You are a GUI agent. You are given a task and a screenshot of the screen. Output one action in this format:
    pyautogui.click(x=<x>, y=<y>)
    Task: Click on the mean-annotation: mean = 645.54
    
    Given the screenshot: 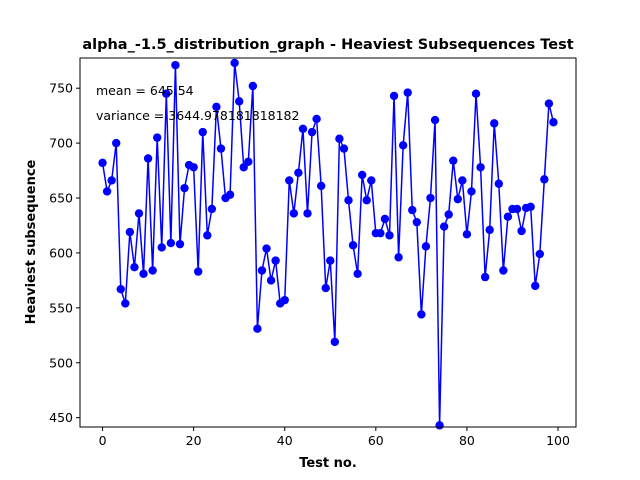 What is the action you would take?
    pyautogui.click(x=145, y=90)
    